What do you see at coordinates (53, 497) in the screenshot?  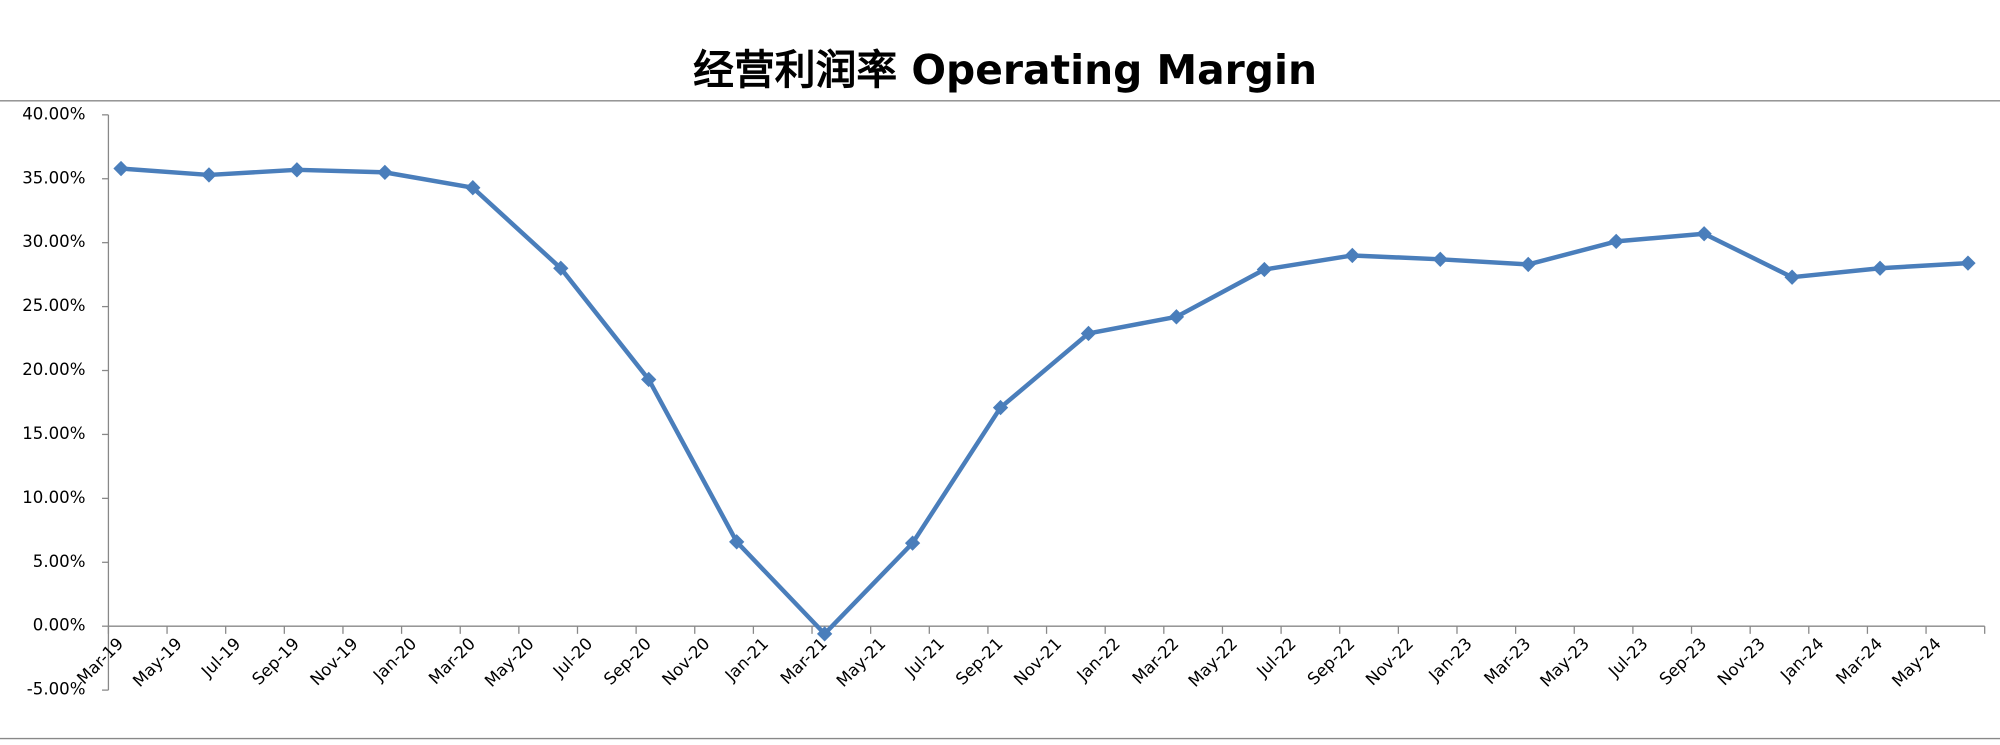 I see `y-tick-label: 10.00%` at bounding box center [53, 497].